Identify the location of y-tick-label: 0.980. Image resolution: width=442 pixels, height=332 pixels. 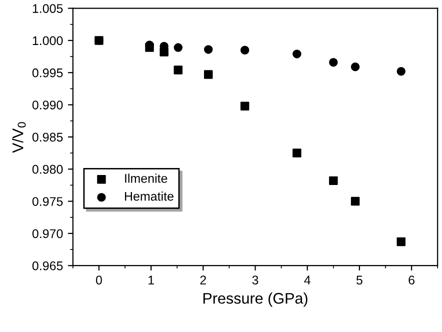
(47, 169).